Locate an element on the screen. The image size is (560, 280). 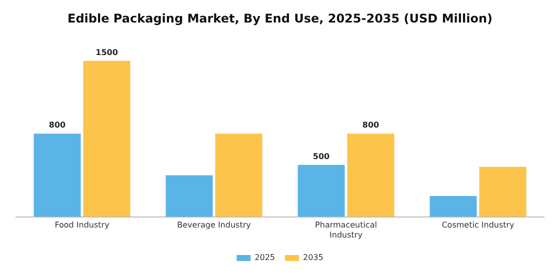
x-tick-label: Beverage Industry is located at coordinates (214, 225).